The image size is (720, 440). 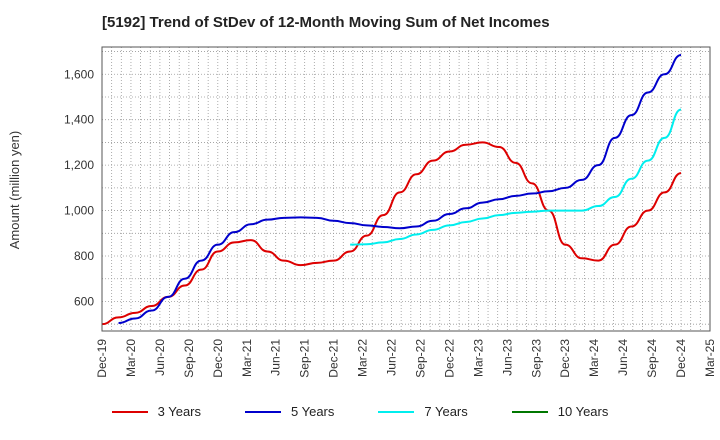 I want to click on x-tick-label: Sep-21, so click(x=305, y=358).